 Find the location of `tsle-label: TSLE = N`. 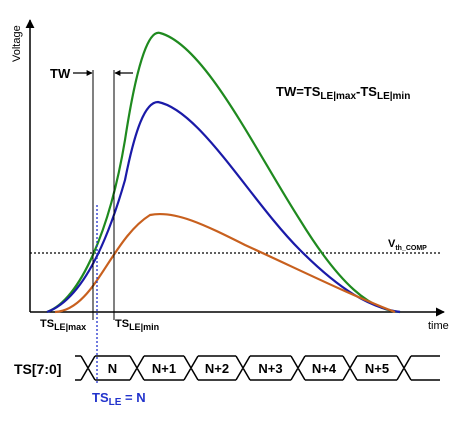

tsle-label: TSLE = N is located at coordinates (119, 399).